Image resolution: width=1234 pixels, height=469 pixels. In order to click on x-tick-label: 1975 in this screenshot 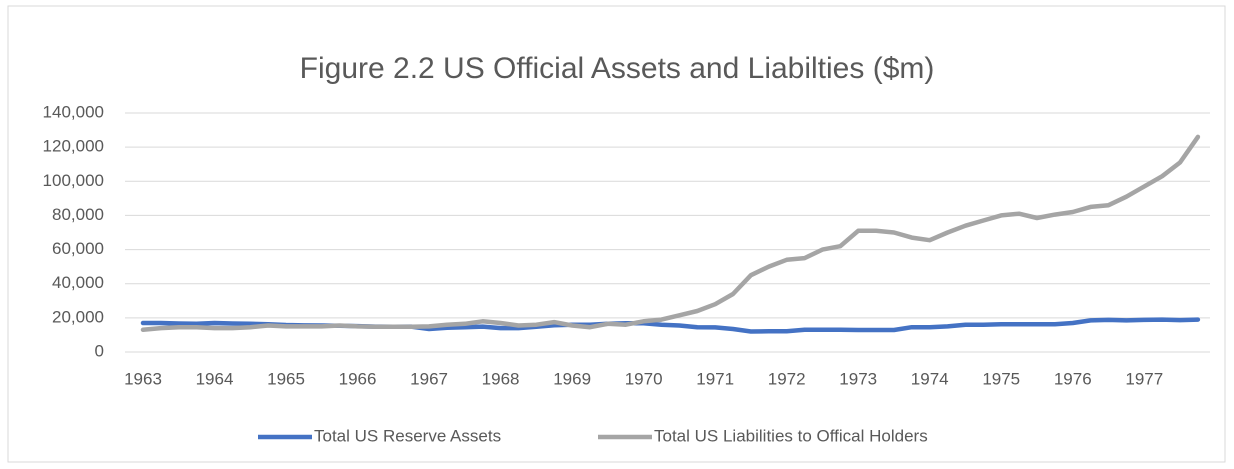, I will do `click(1001, 378)`.